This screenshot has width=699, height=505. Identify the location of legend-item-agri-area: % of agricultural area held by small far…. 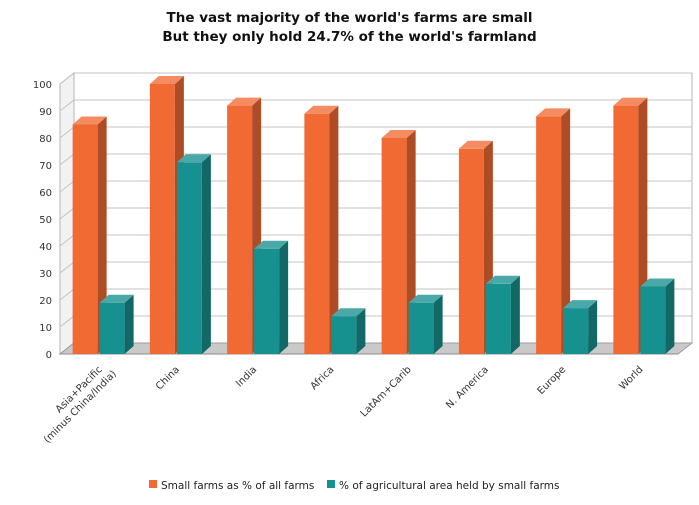
(443, 486).